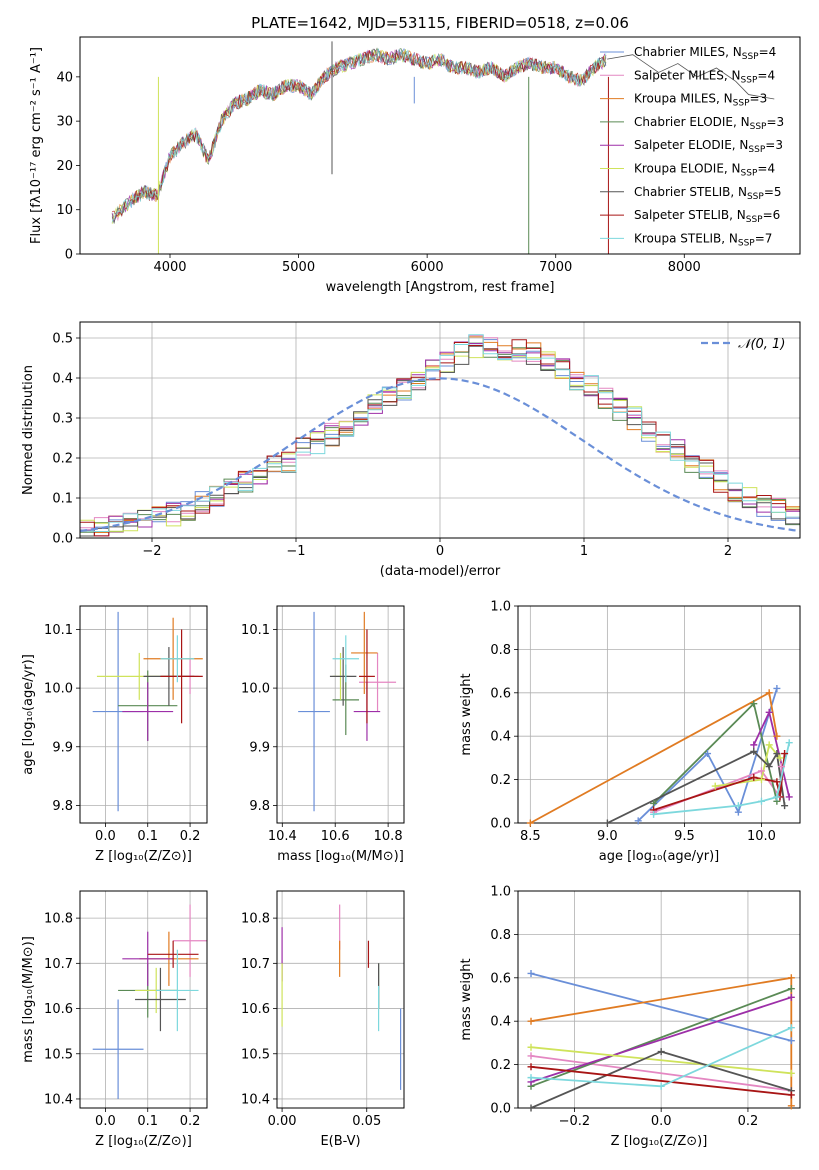 Image resolution: width=819 pixels, height=1170 pixels. Describe the element at coordinates (500, 650) in the screenshot. I see `y-tick-label: 0.8` at that location.